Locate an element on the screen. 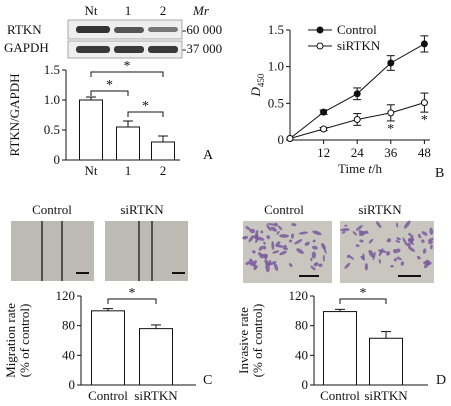 This screenshot has width=451, height=406. micrograph is located at coordinates (287, 252).